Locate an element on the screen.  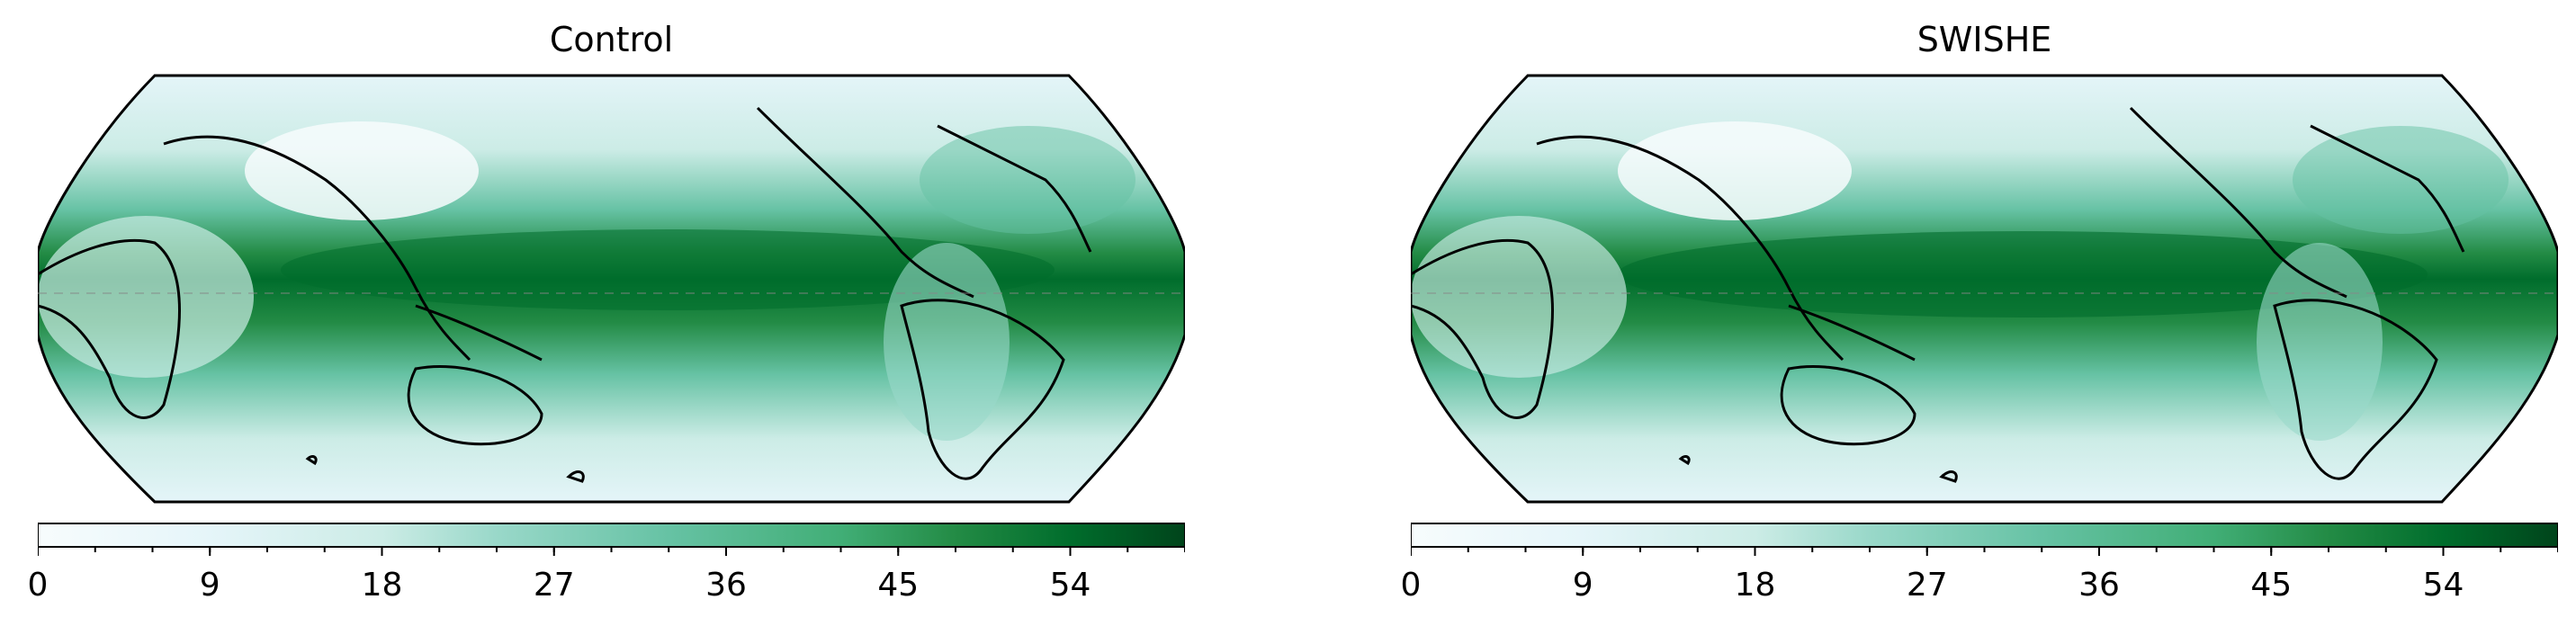
panel-title: Control is located at coordinates (612, 39).